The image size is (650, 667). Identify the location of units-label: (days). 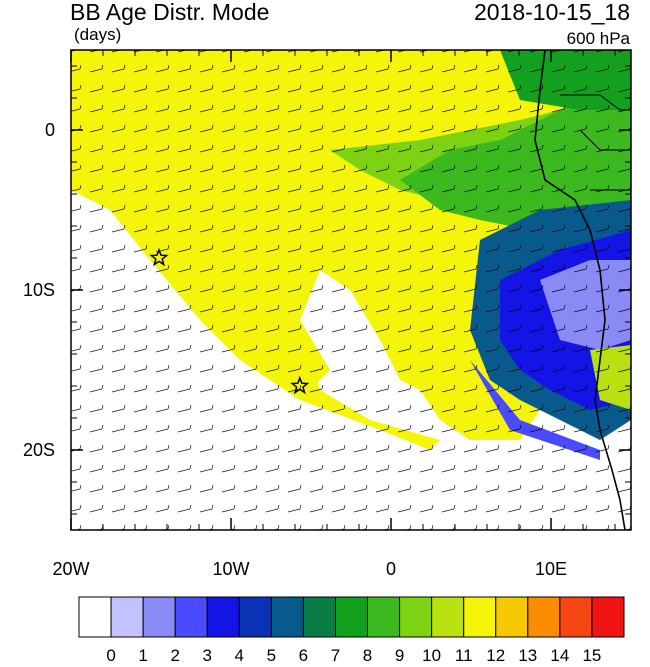
(98, 34).